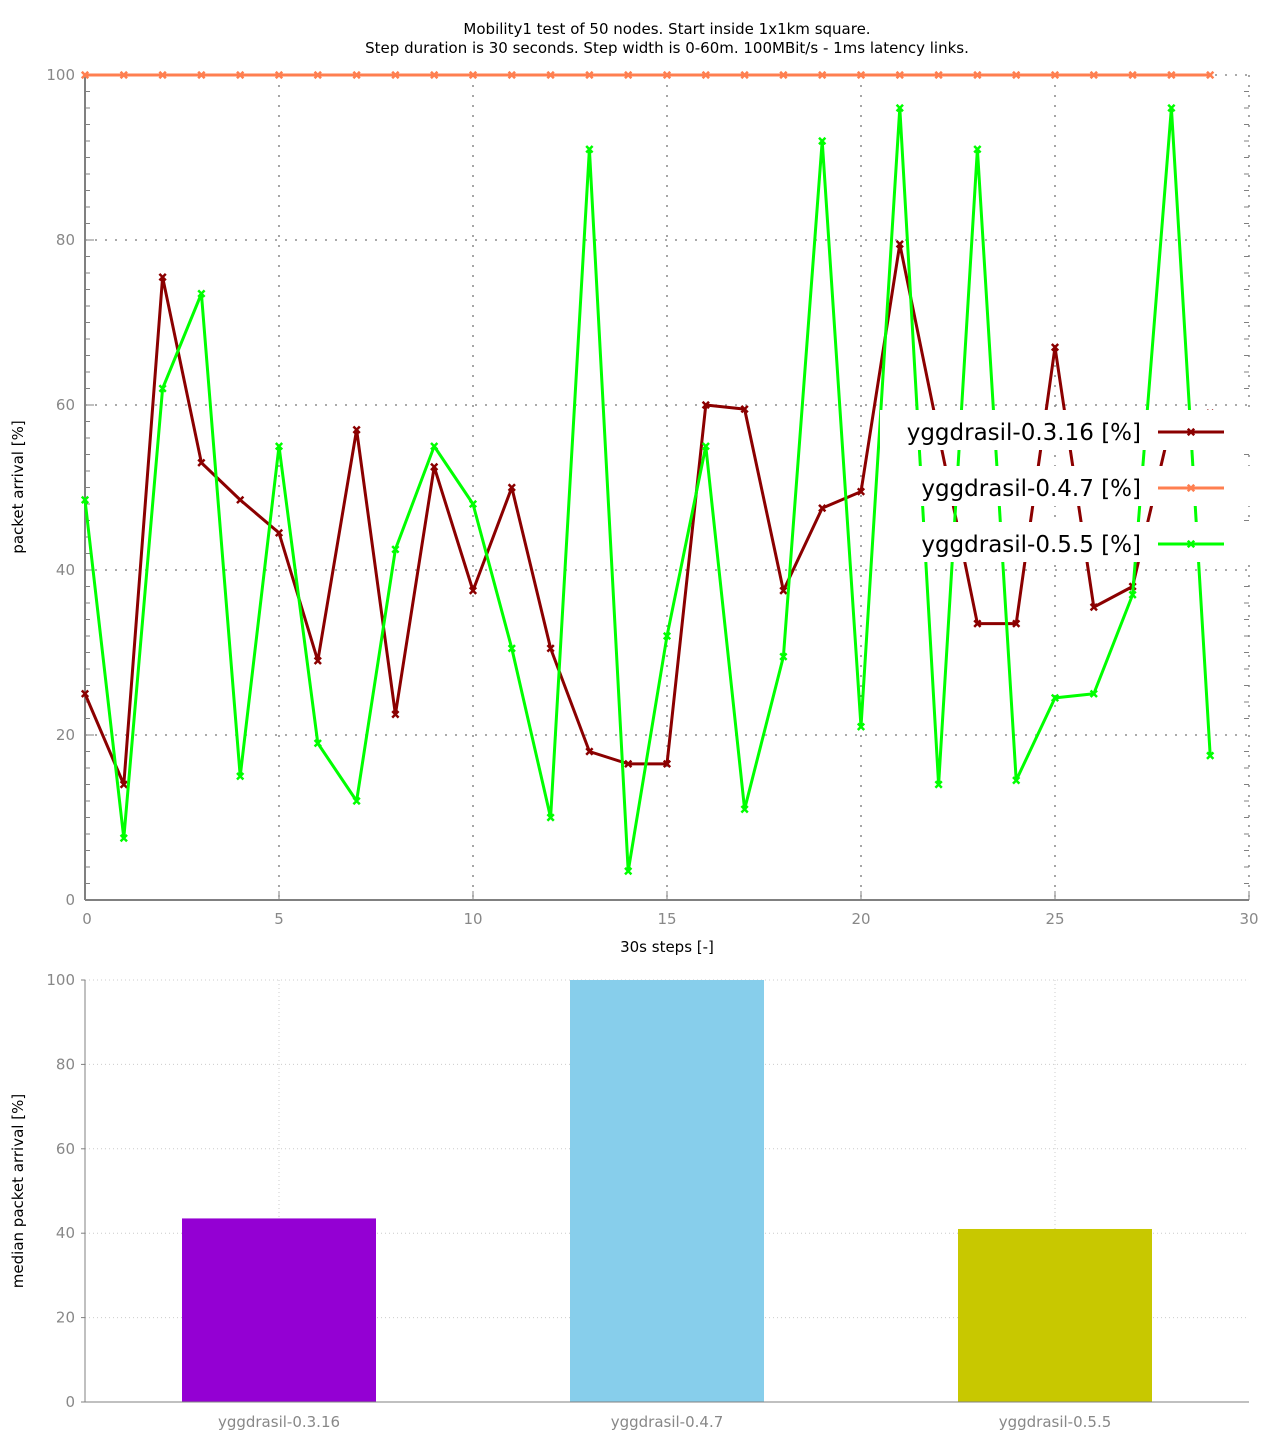  What do you see at coordinates (65, 240) in the screenshot?
I see `line-chart-y-tick-label: 80` at bounding box center [65, 240].